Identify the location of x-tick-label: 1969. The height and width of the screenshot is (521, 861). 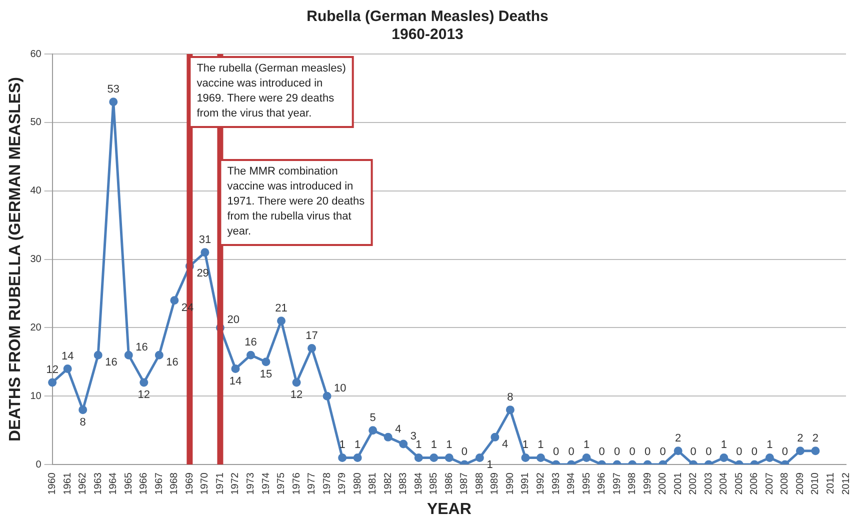
(190, 483).